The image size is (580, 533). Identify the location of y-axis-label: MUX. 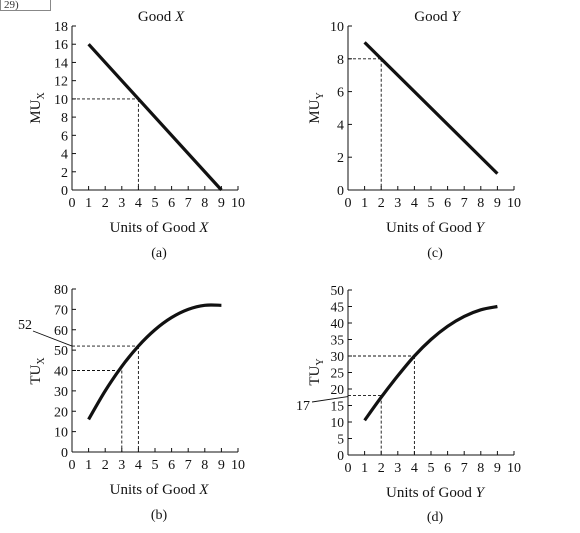
(37, 108).